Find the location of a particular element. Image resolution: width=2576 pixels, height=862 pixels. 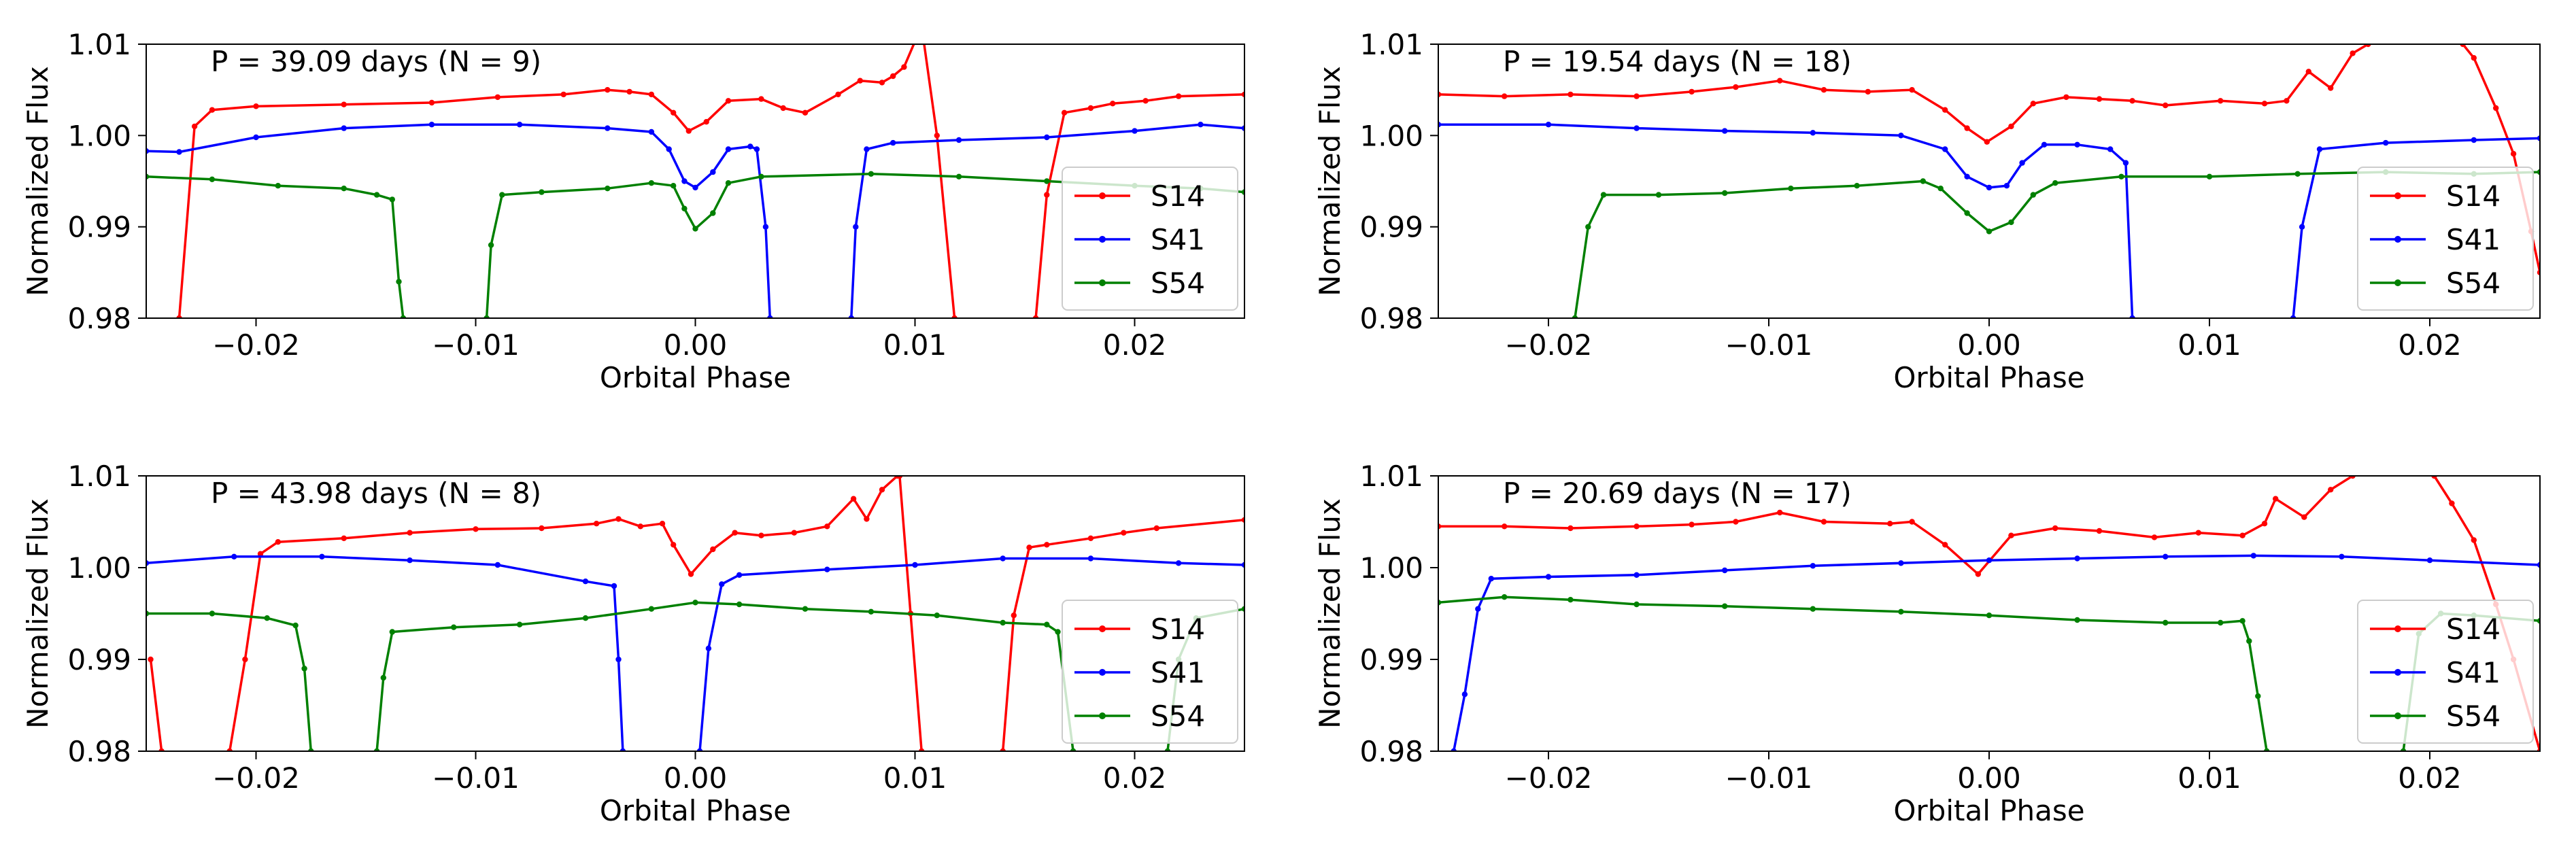

legend-marker-s14 is located at coordinates (1102, 195).